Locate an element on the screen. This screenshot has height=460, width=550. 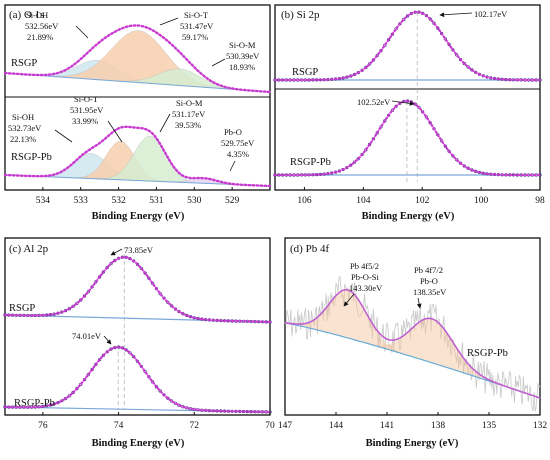
ann-pb-siom-pointer is located at coordinates (165, 123).